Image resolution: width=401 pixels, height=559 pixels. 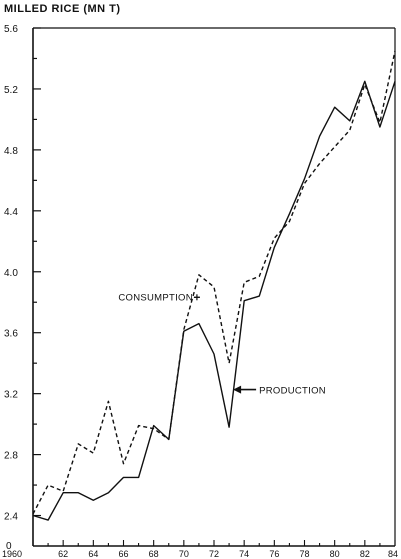 I want to click on y-axis-title: MILLED RICE (MN T), so click(x=62, y=9).